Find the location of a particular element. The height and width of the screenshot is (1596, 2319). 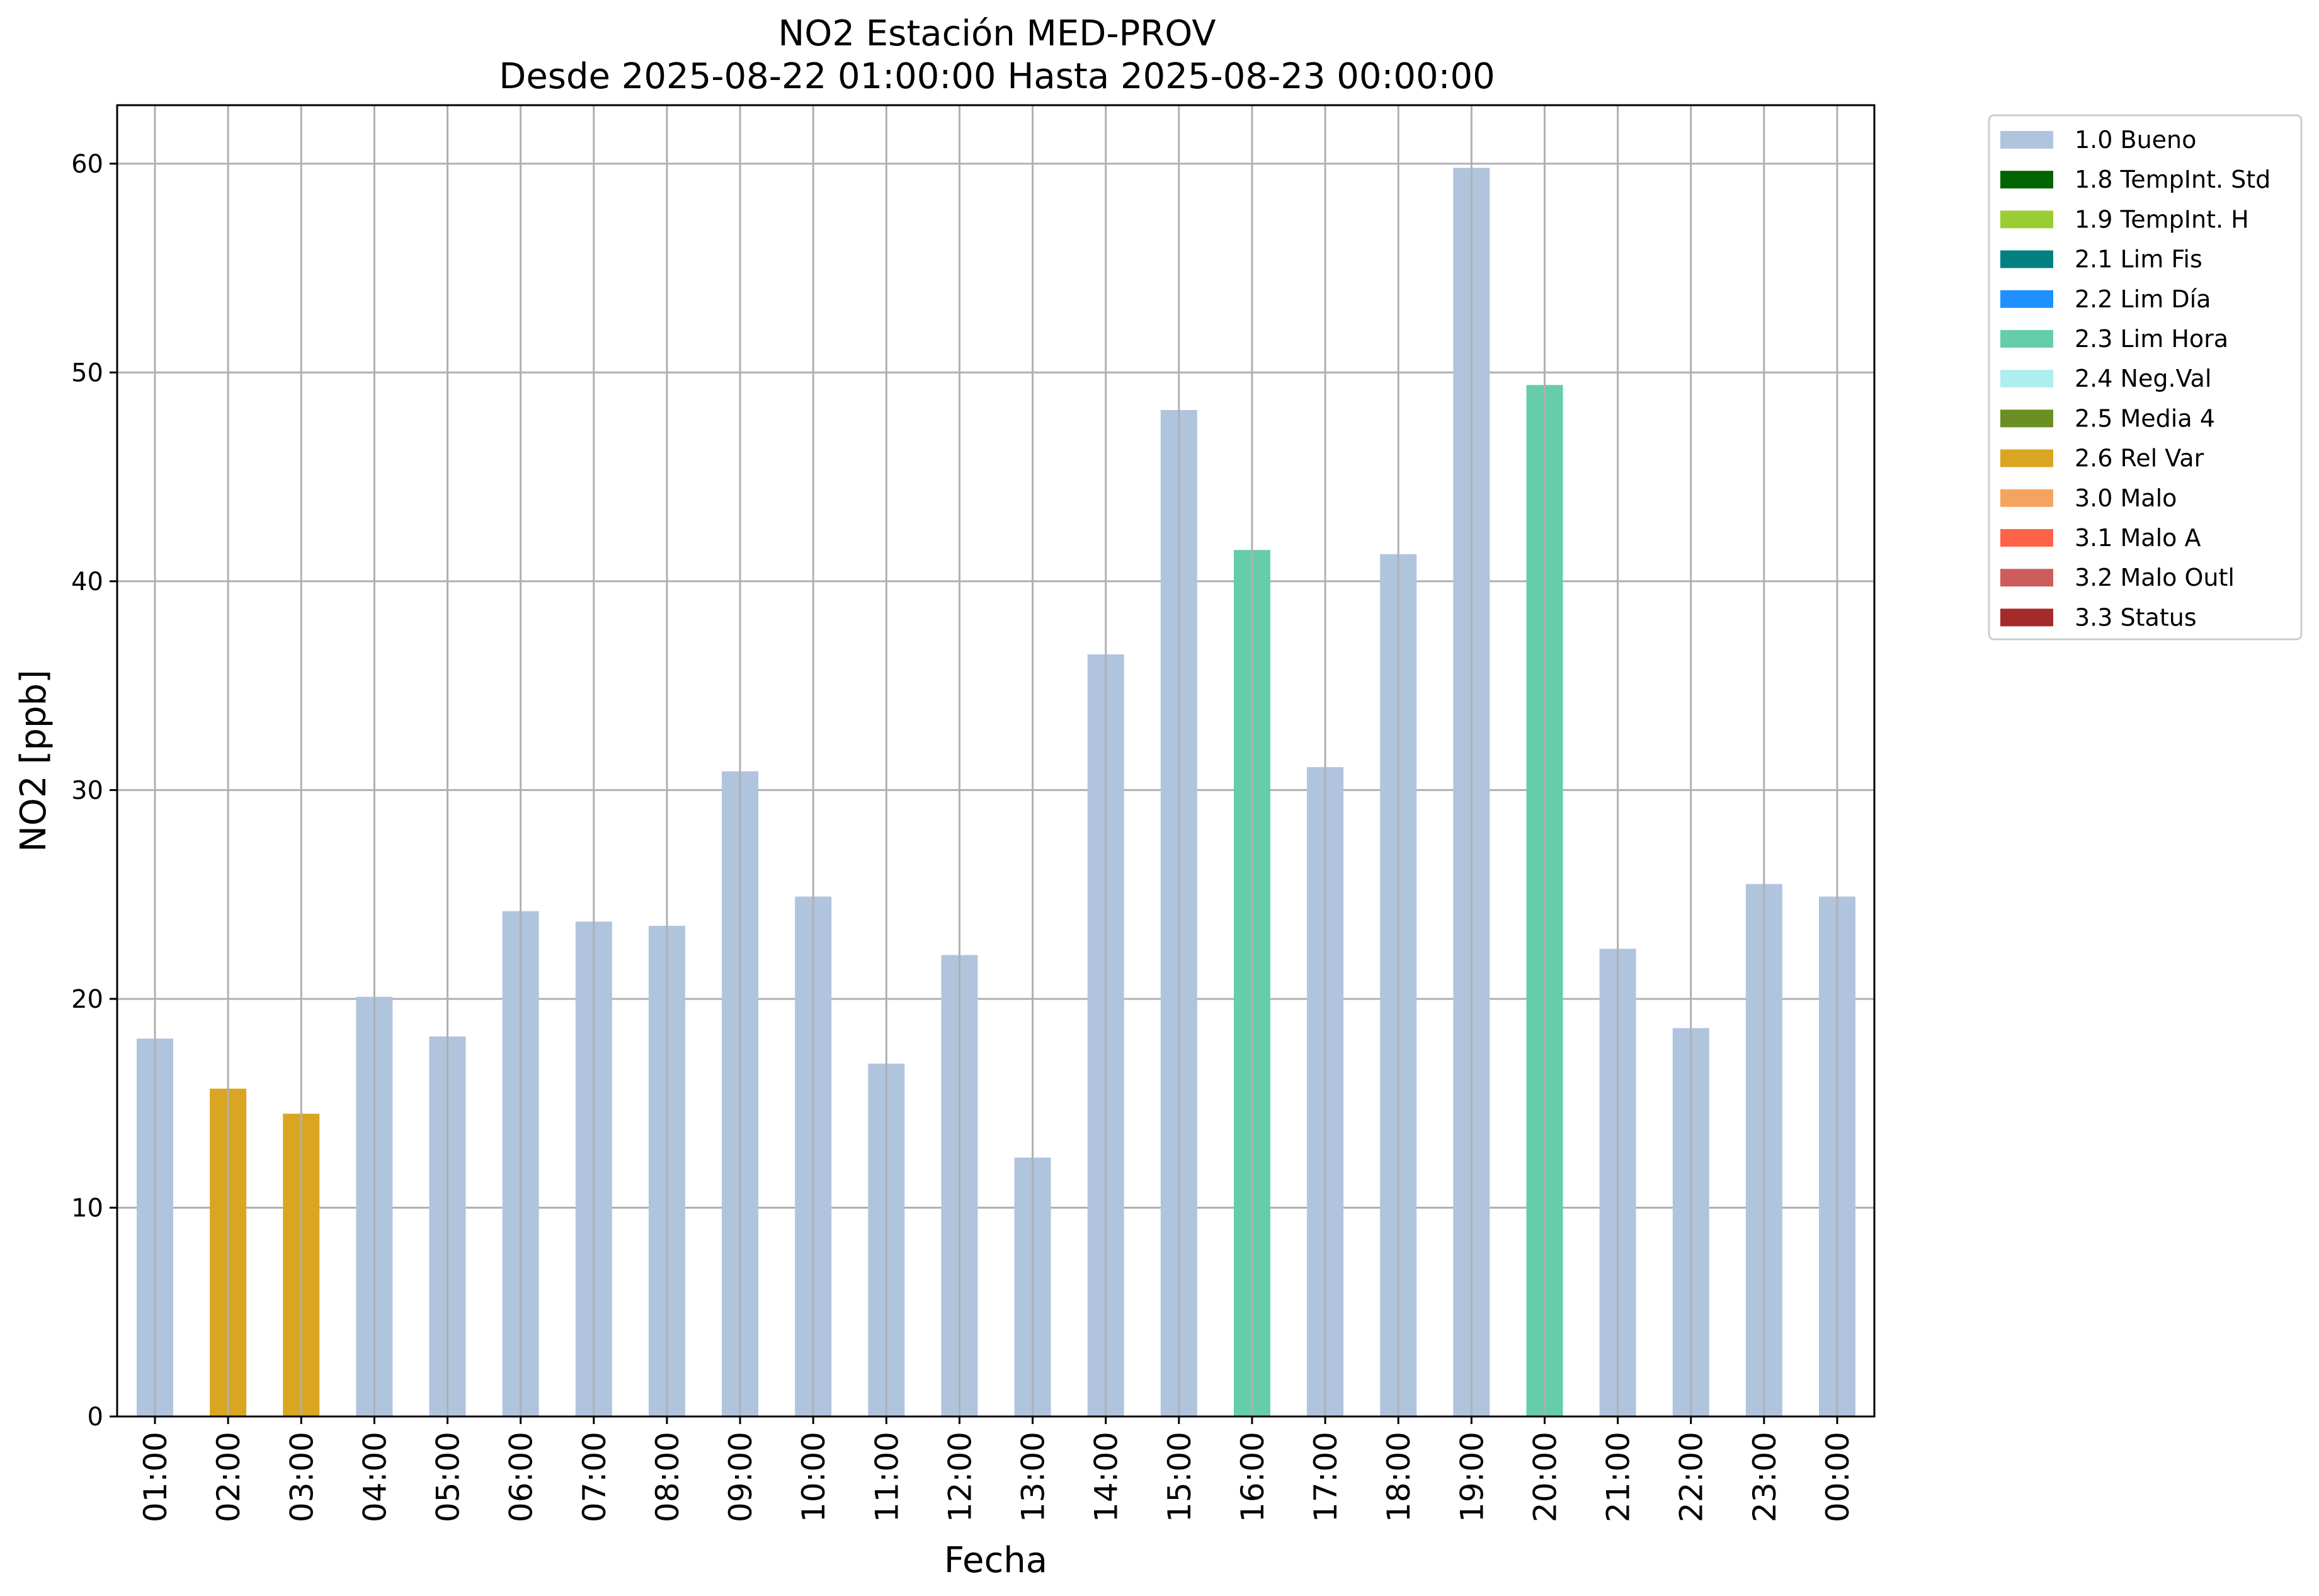

y-axis-ticks: 0 10 20 30 40 50 60 is located at coordinates (94, 791).